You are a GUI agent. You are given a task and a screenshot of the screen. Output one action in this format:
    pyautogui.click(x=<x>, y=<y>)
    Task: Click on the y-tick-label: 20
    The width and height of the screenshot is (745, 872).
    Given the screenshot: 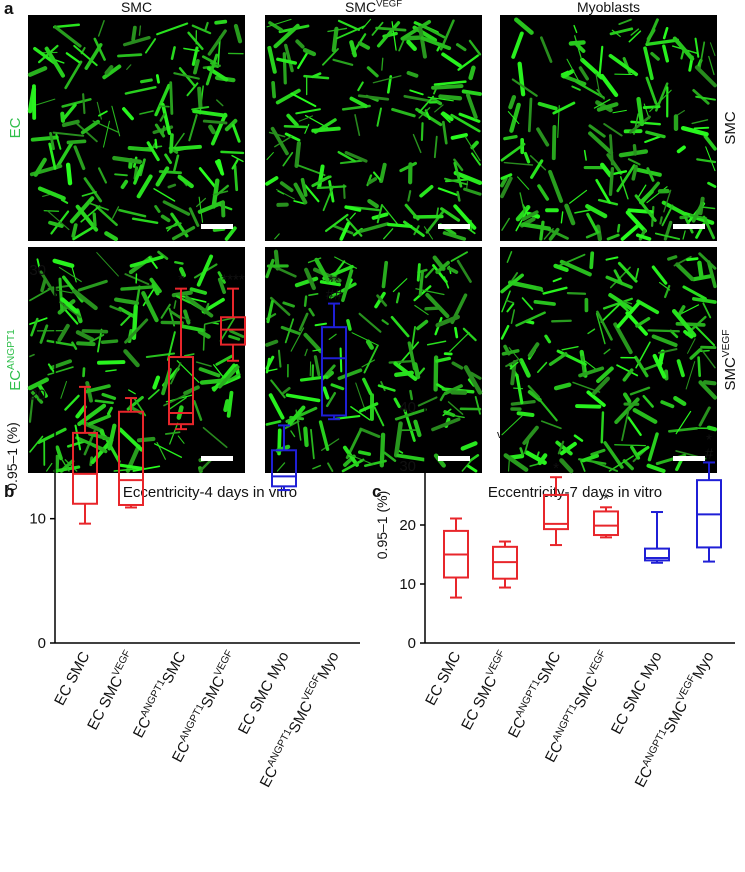 What is the action you would take?
    pyautogui.click(x=407, y=525)
    